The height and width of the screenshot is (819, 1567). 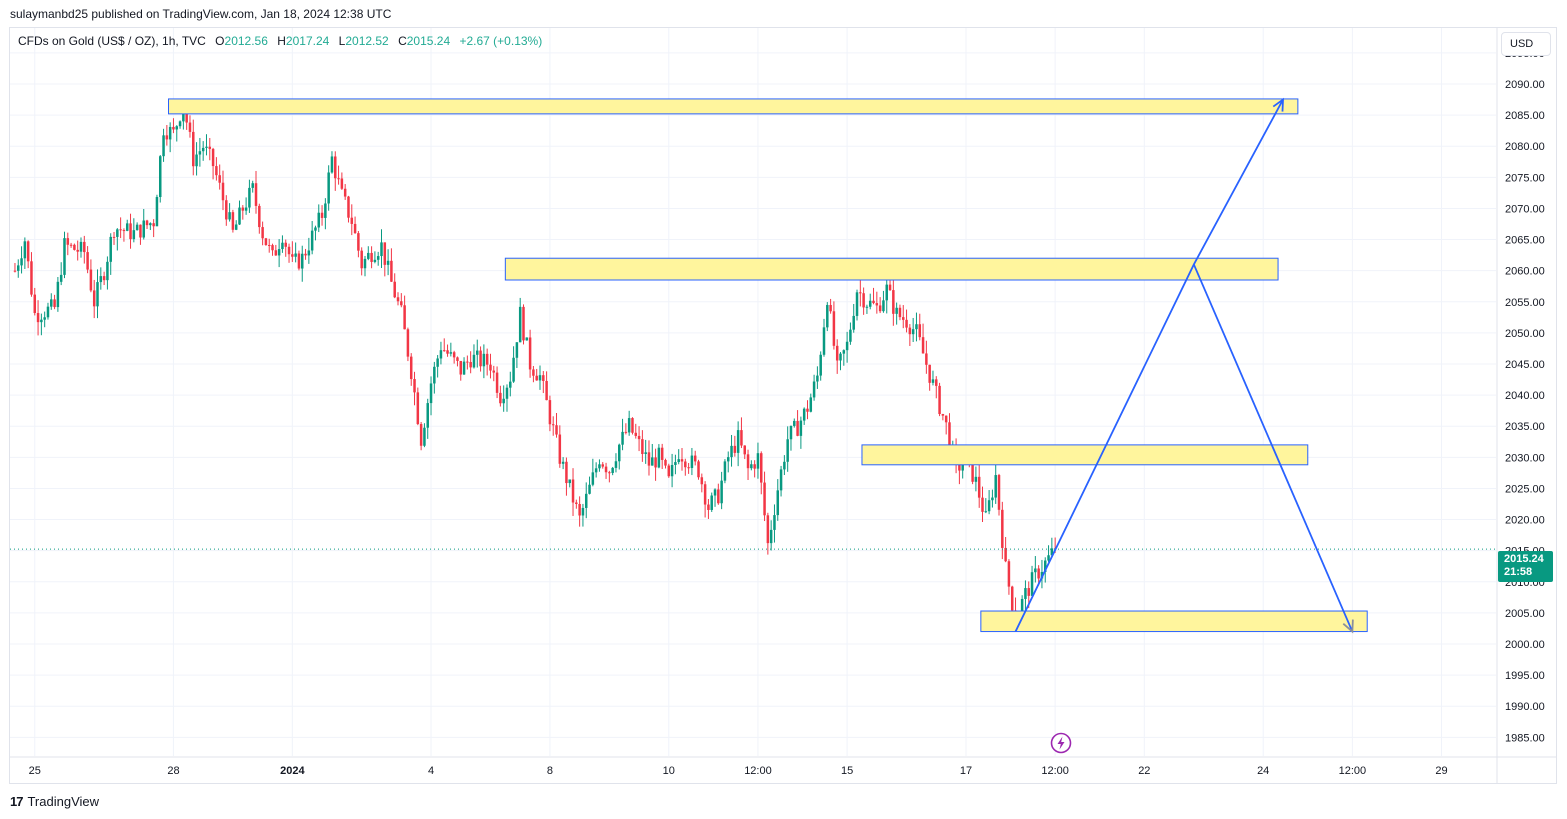 I want to click on currency-button: USD, so click(x=1526, y=44).